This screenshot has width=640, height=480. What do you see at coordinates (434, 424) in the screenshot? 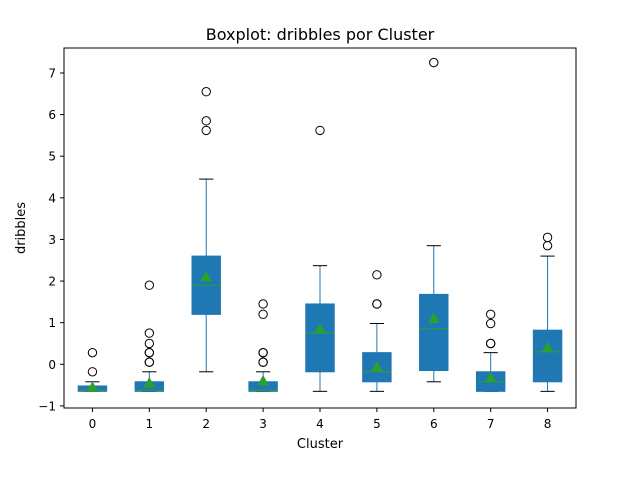
I see `x-tick-label: 6` at bounding box center [434, 424].